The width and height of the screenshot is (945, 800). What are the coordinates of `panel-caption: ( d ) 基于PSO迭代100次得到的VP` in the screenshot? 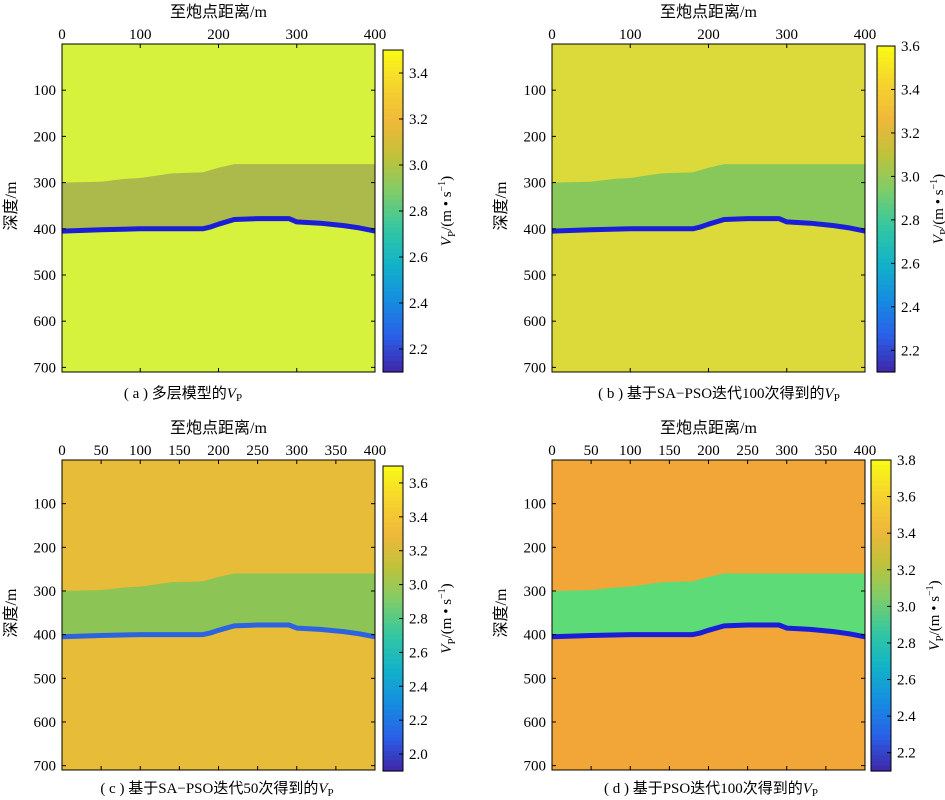 It's located at (711, 789).